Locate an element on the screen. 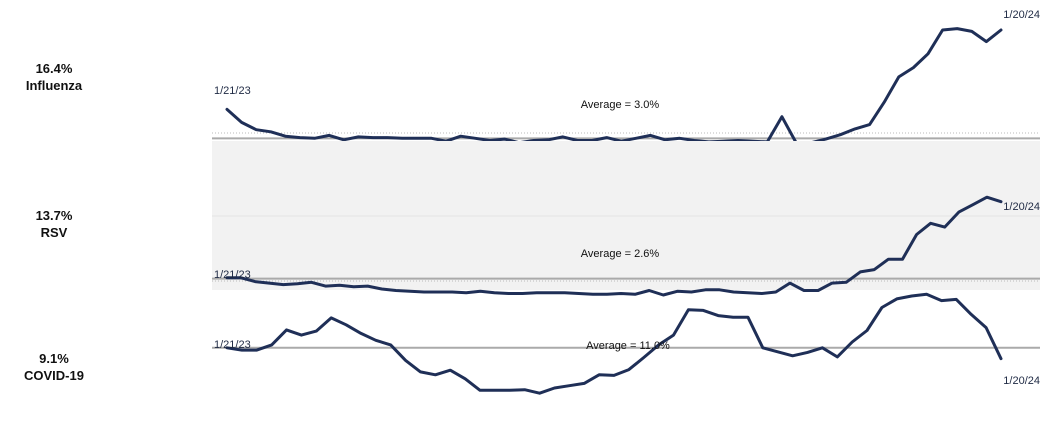 This screenshot has height=421, width=1040. covid-start-date-label: 1/21/23 is located at coordinates (232, 345).